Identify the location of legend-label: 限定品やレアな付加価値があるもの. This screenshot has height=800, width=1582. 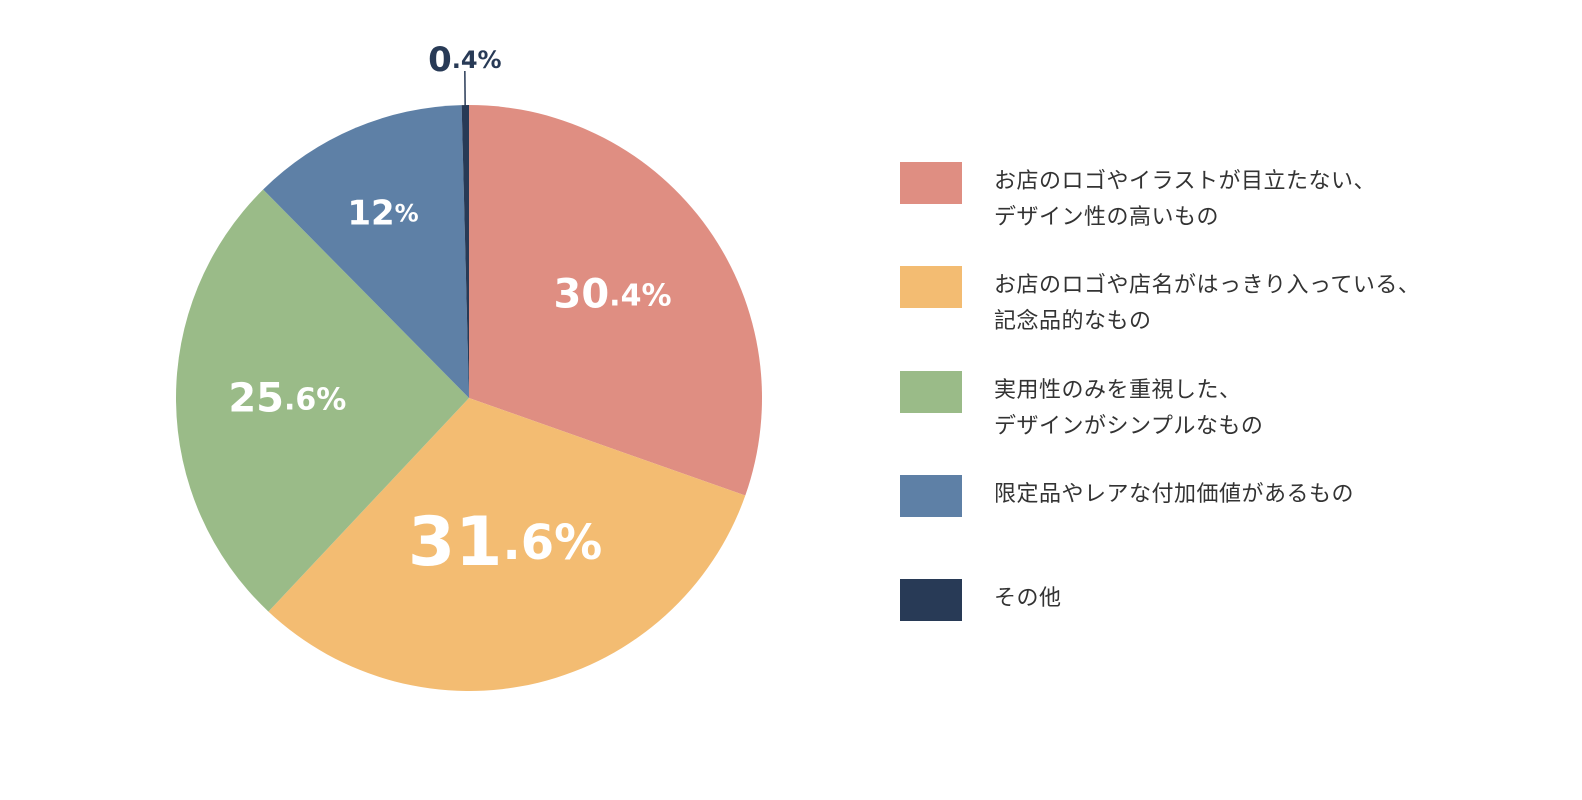
(1174, 494).